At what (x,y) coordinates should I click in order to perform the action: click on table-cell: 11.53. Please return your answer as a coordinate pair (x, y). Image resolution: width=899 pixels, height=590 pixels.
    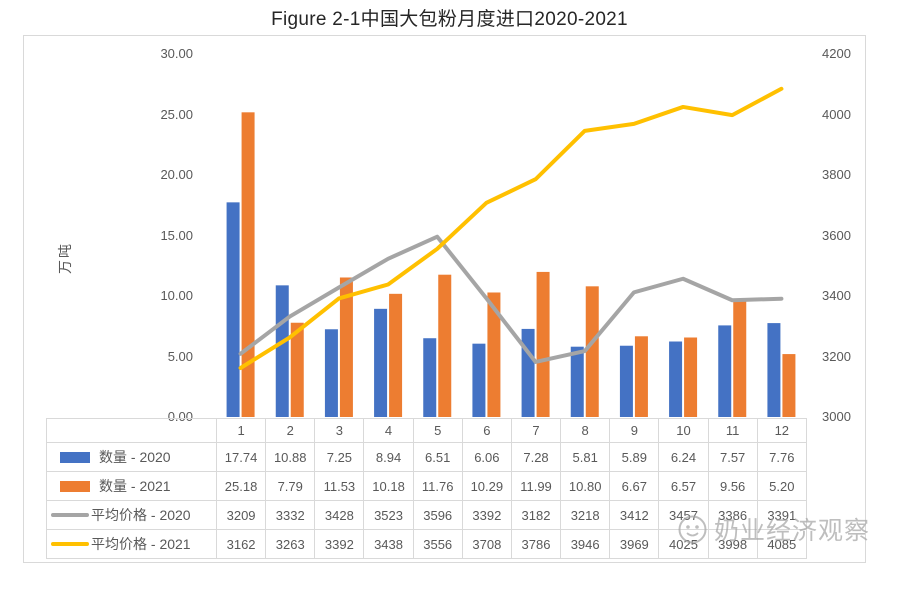
    Looking at the image, I should click on (339, 486).